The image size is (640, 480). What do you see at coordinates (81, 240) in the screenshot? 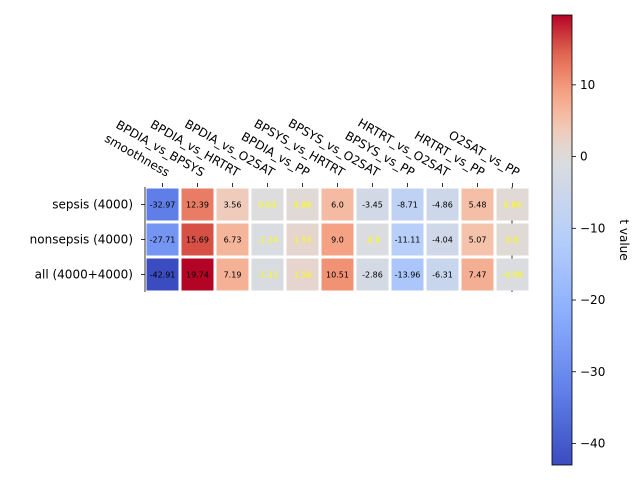
I see `row-label: nonsepsis (4000)` at bounding box center [81, 240].